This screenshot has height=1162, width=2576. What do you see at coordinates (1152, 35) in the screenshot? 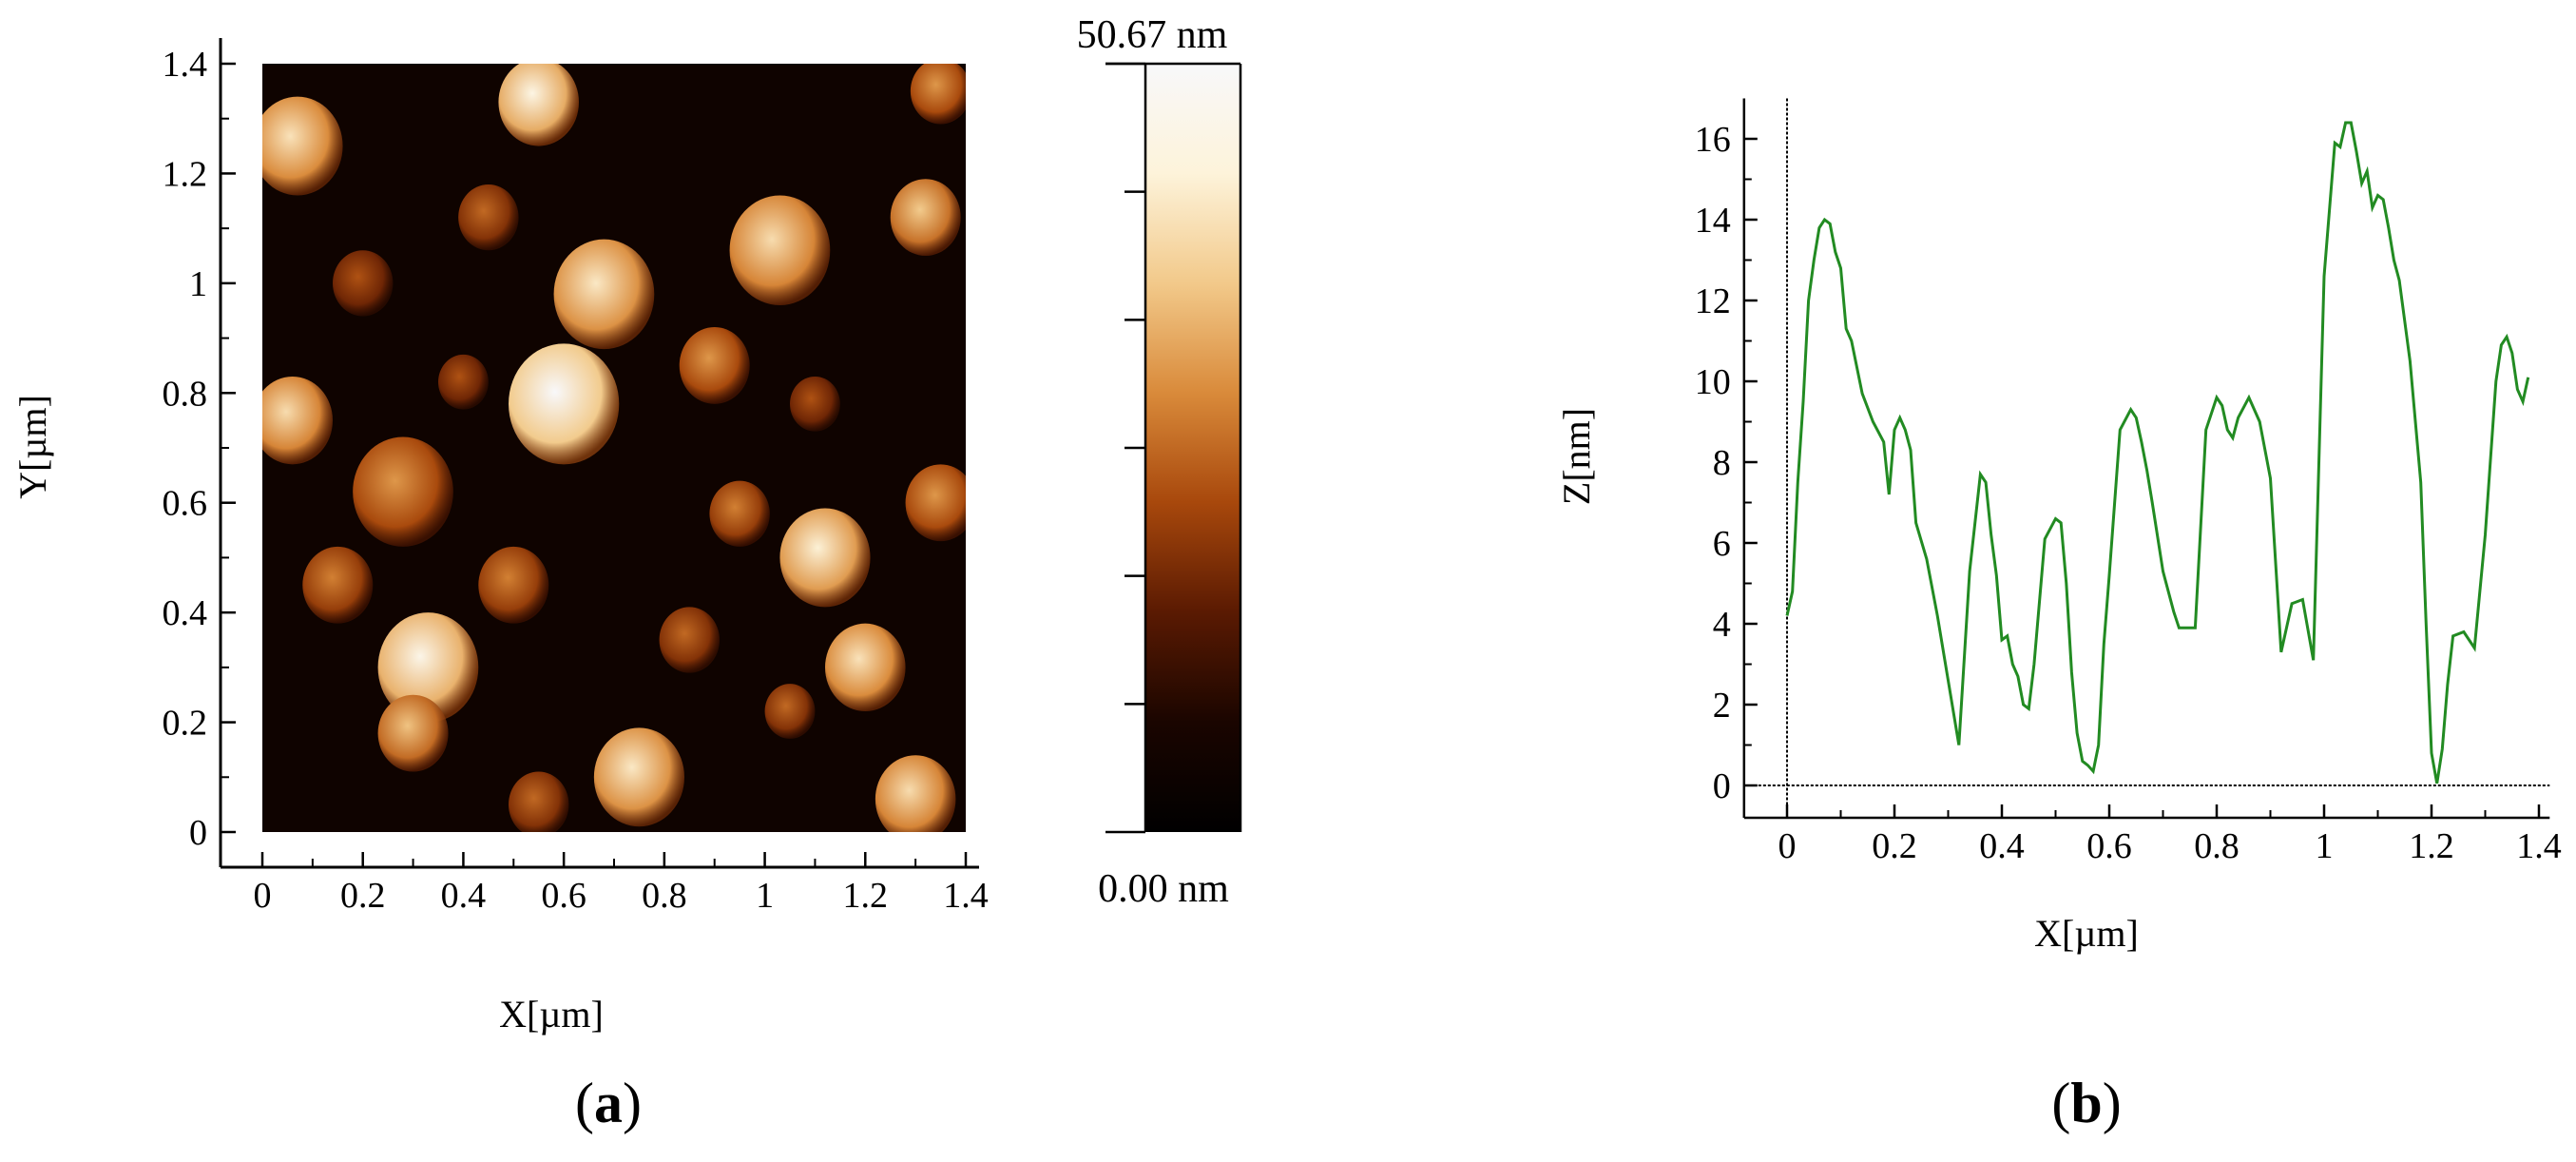
I see `colorbar-max-label: 50.67 nm` at bounding box center [1152, 35].